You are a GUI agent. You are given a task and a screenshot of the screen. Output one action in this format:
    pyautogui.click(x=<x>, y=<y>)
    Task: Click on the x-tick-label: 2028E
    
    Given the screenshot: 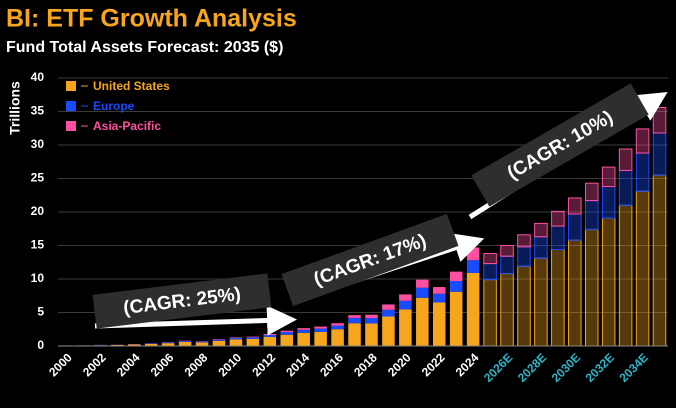 What is the action you would take?
    pyautogui.click(x=532, y=367)
    